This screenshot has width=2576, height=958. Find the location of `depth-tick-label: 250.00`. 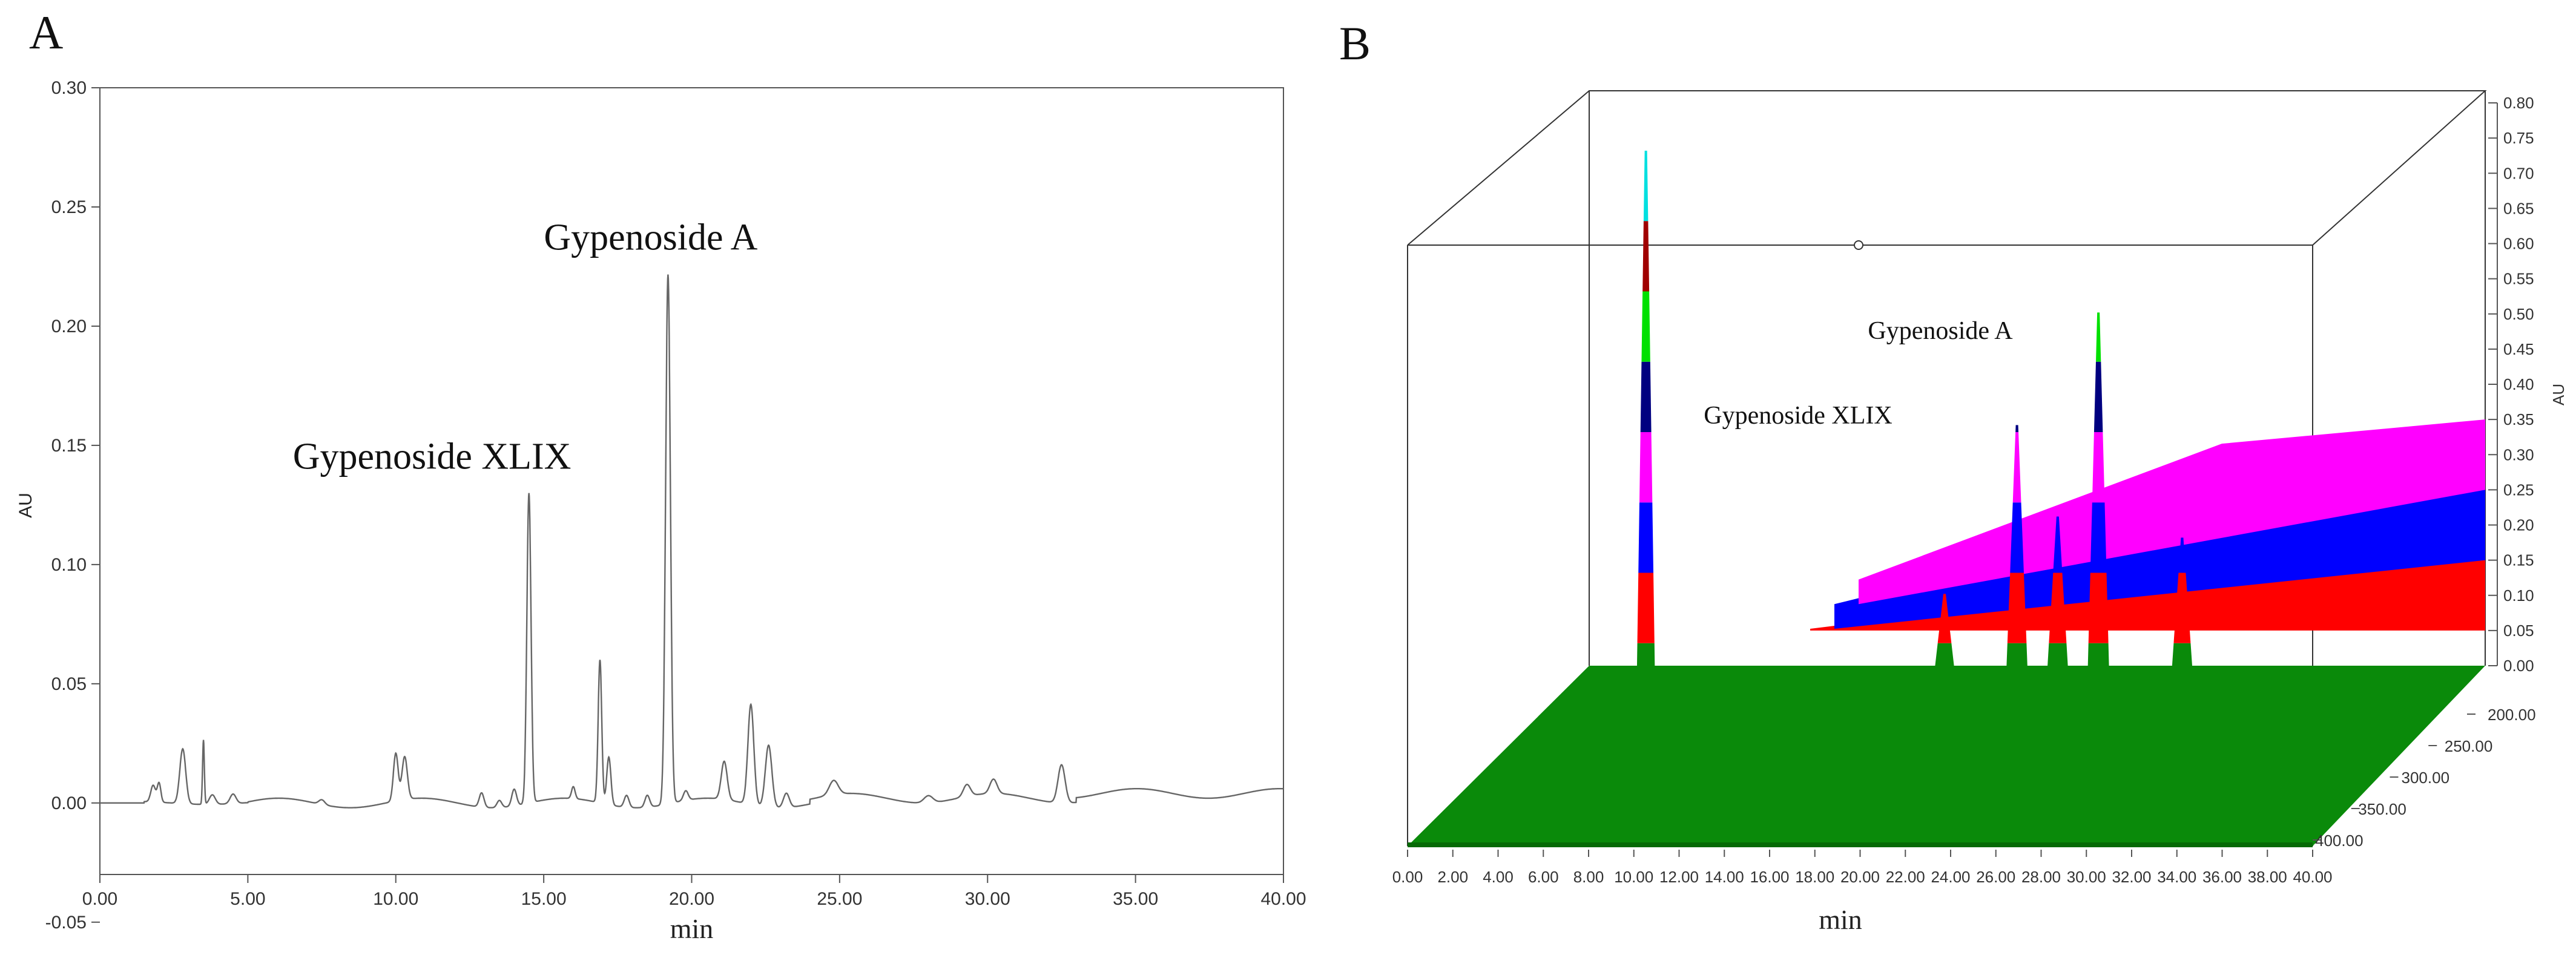

depth-tick-label: 250.00 is located at coordinates (2469, 746).